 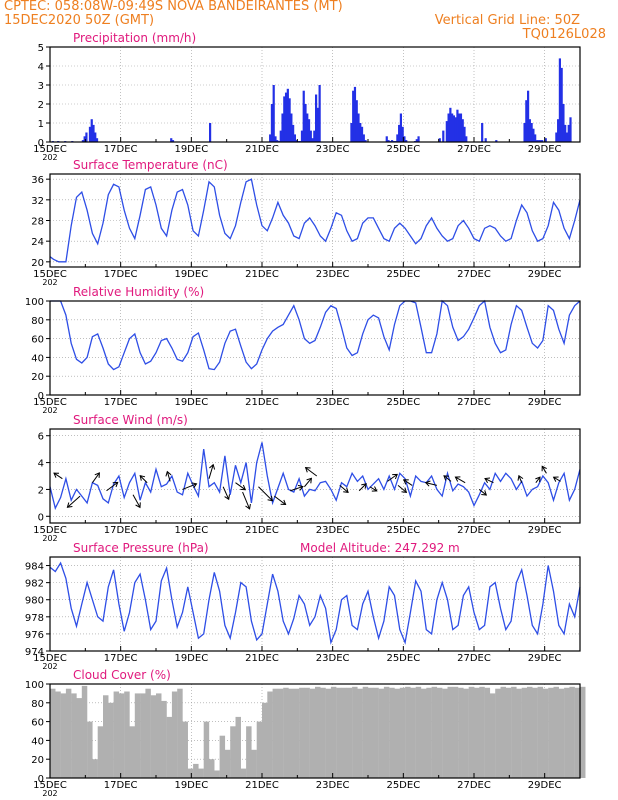 I want to click on panel-rh, so click(x=313, y=347).